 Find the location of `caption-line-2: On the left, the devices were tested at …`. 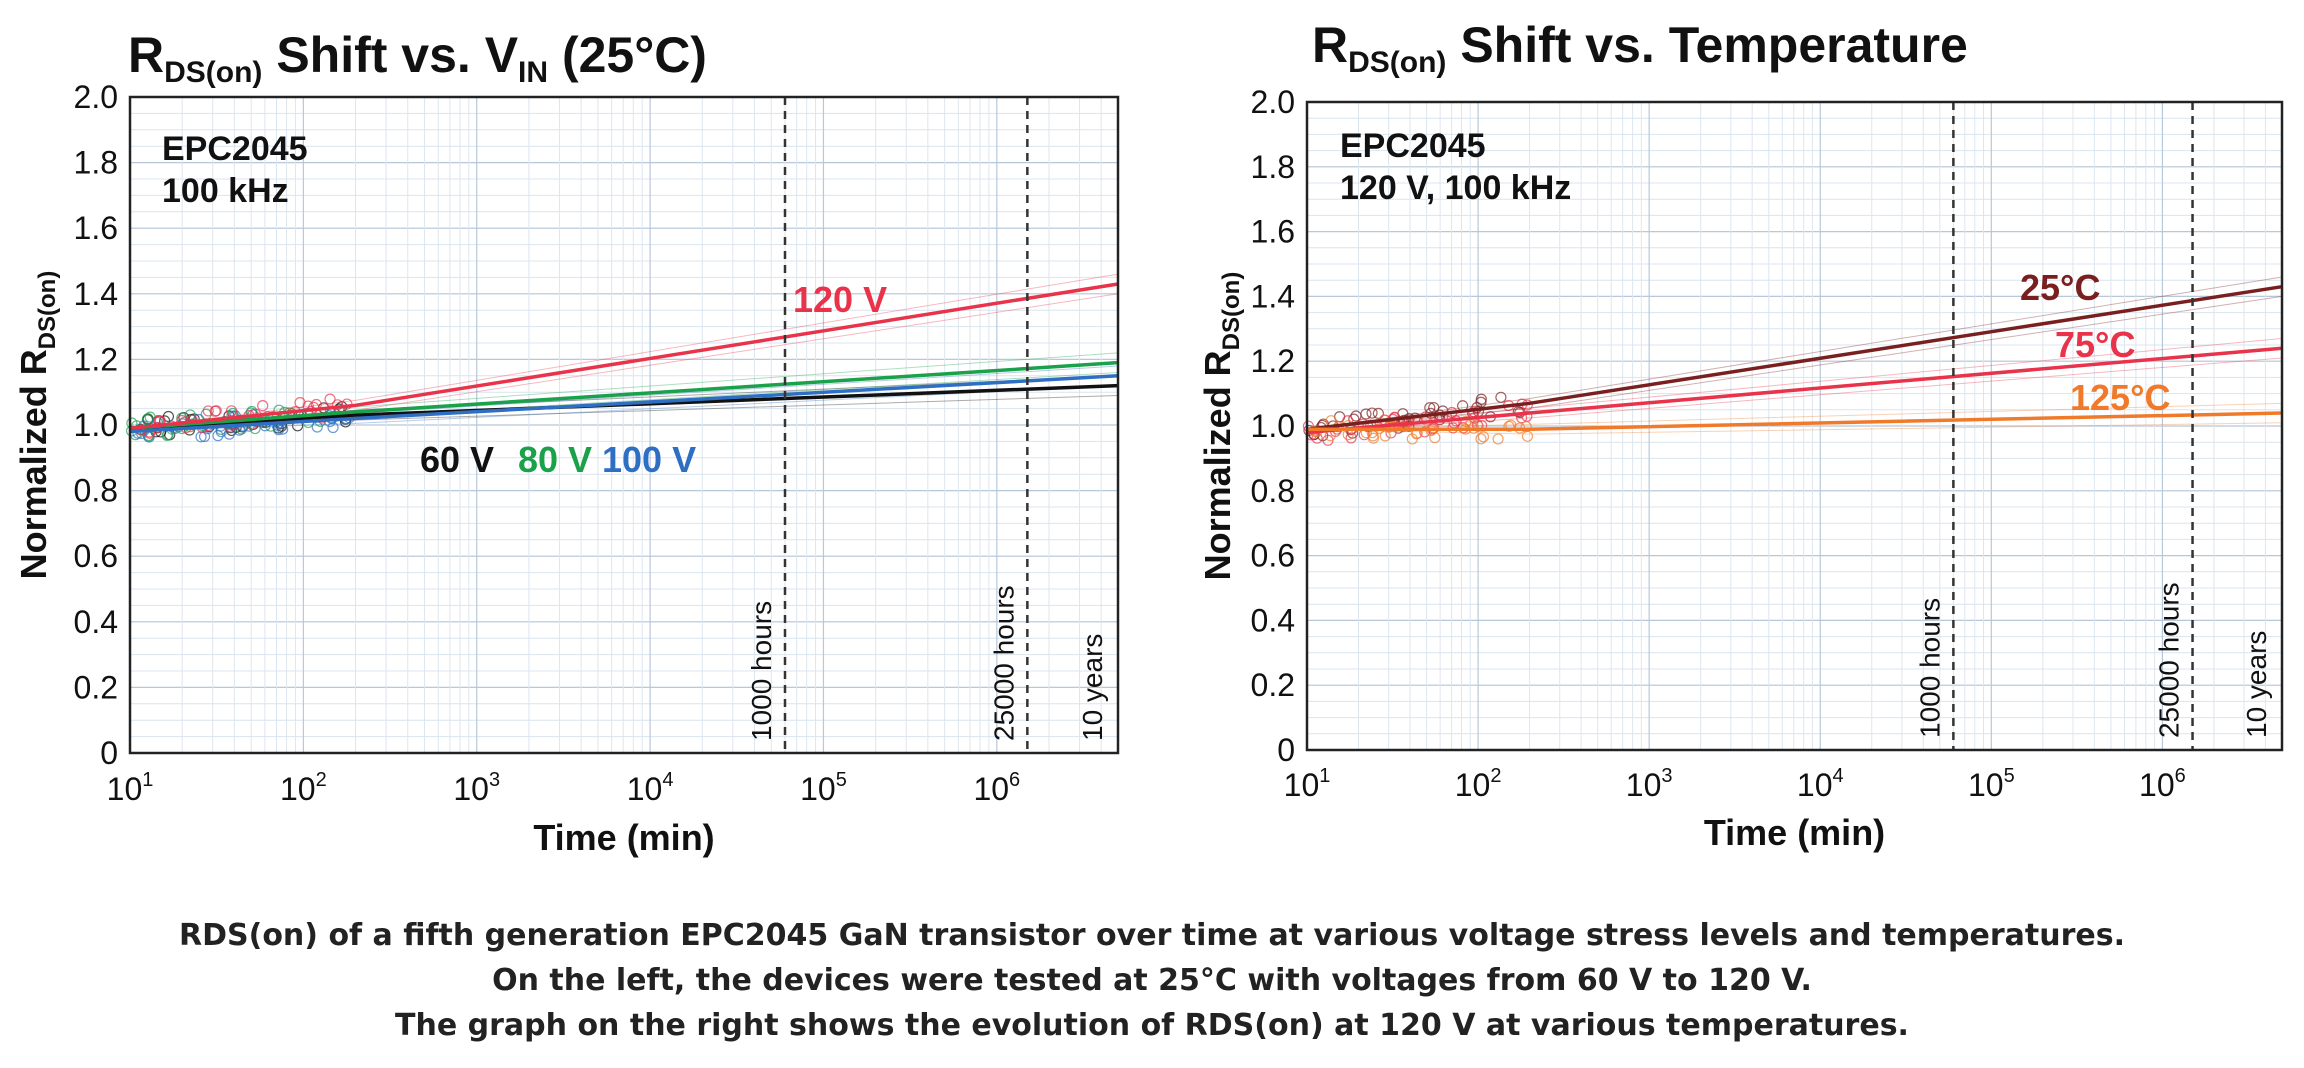

caption-line-2: On the left, the devices were tested at … is located at coordinates (1152, 980).